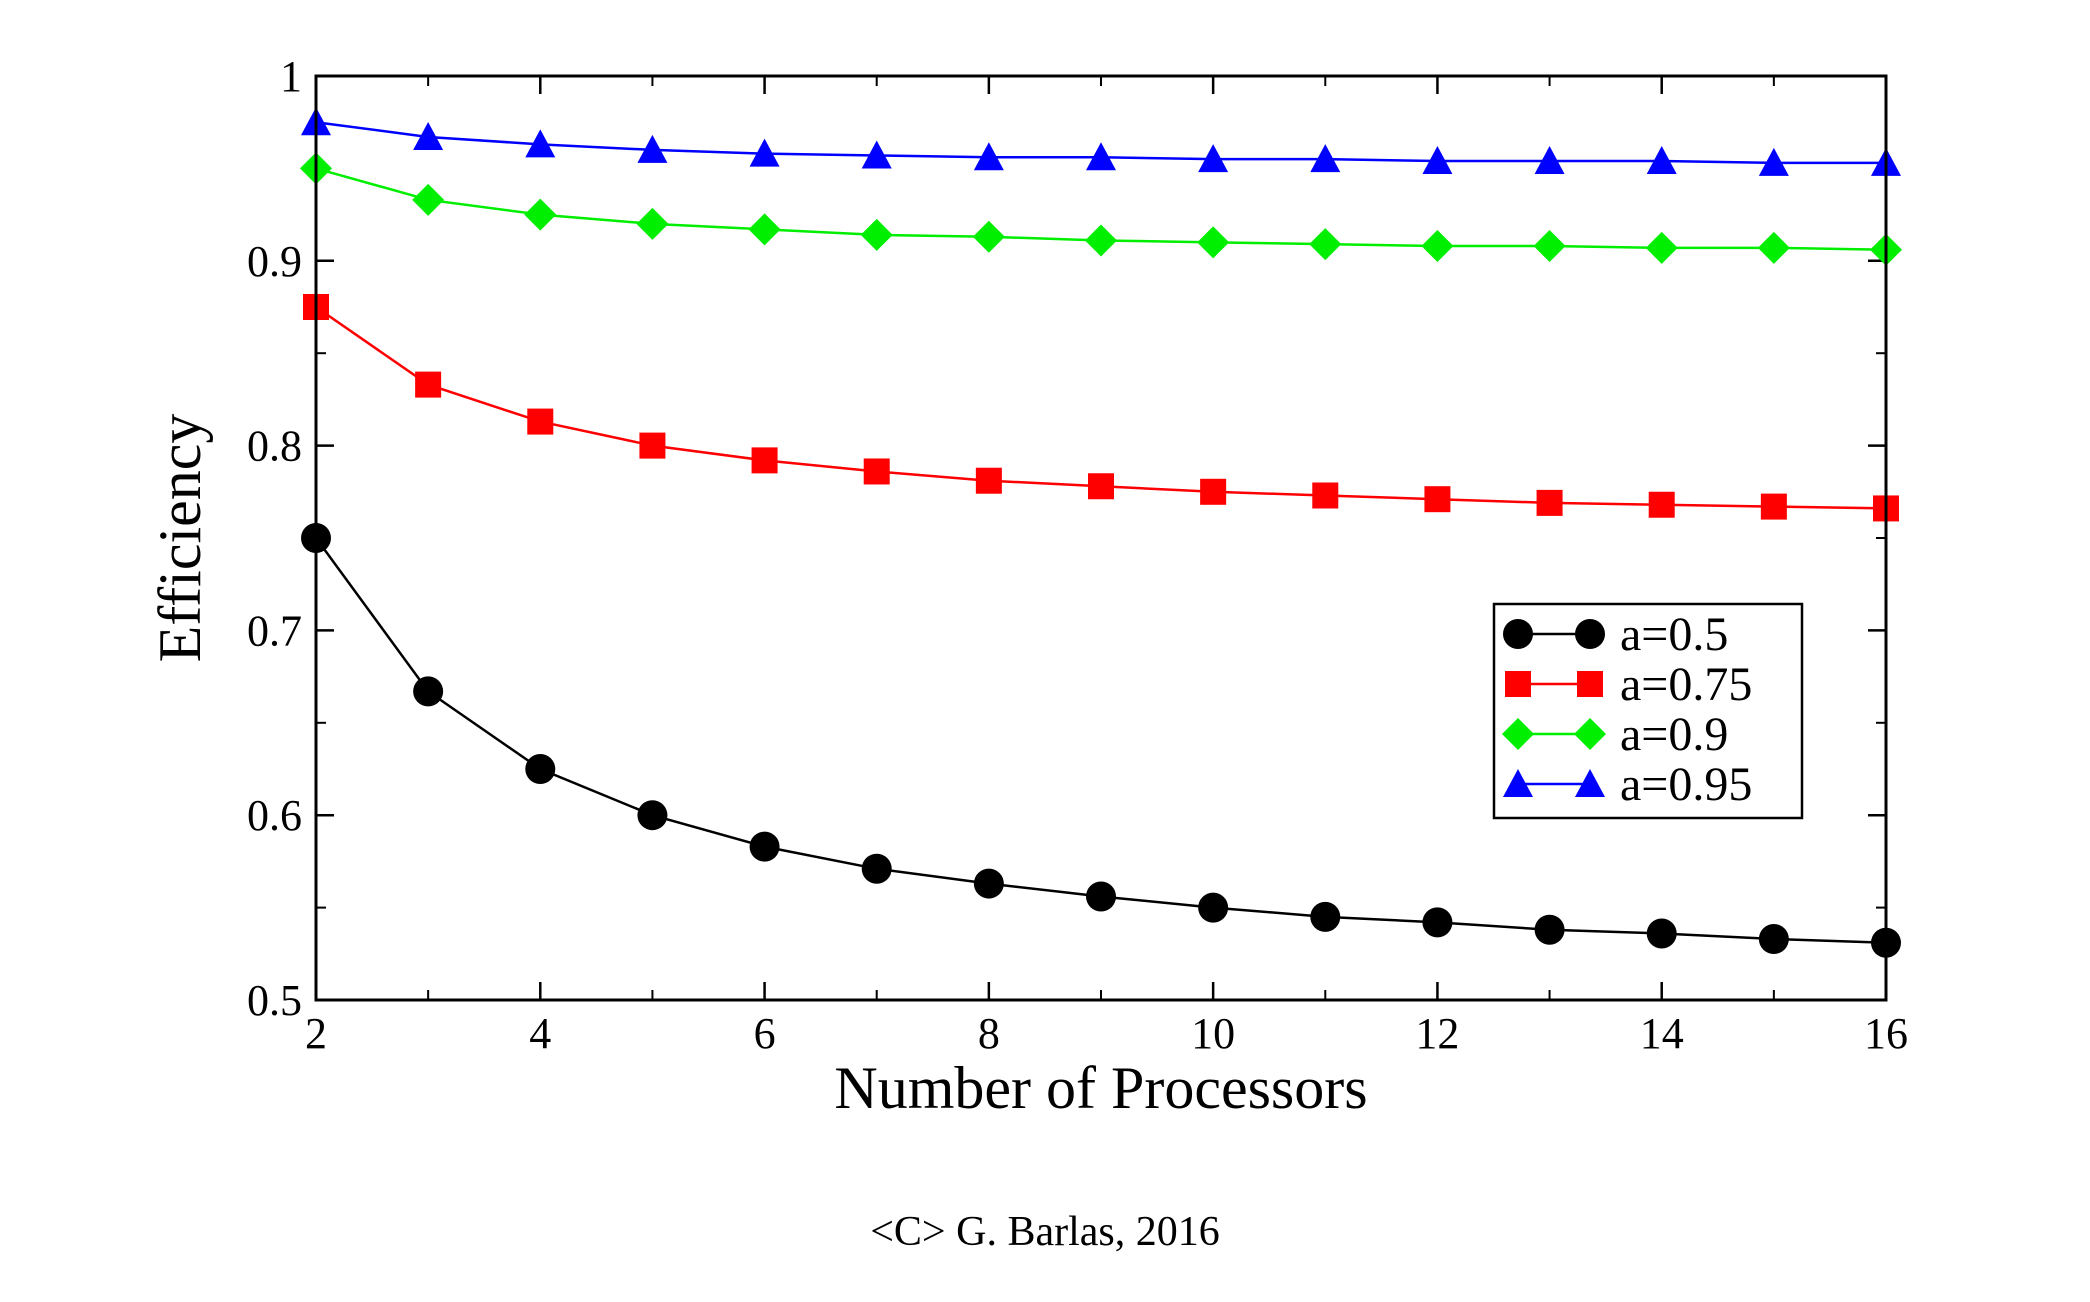  I want to click on legend-label: a=0.9, so click(1674, 734).